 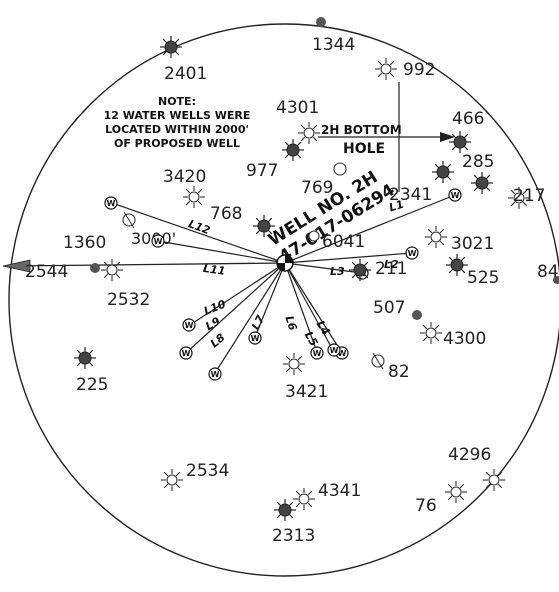 I want to click on well-label: 2534, so click(x=207, y=471).